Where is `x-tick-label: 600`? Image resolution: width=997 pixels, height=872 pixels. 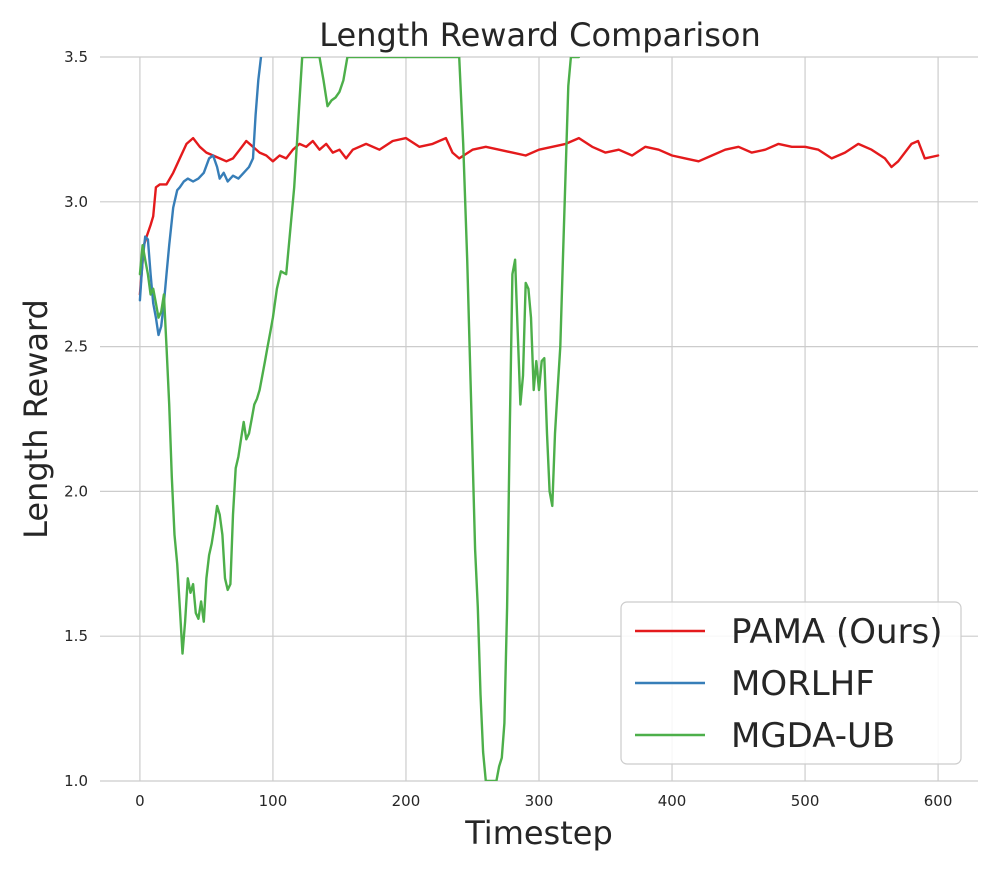
x-tick-label: 600 is located at coordinates (938, 801).